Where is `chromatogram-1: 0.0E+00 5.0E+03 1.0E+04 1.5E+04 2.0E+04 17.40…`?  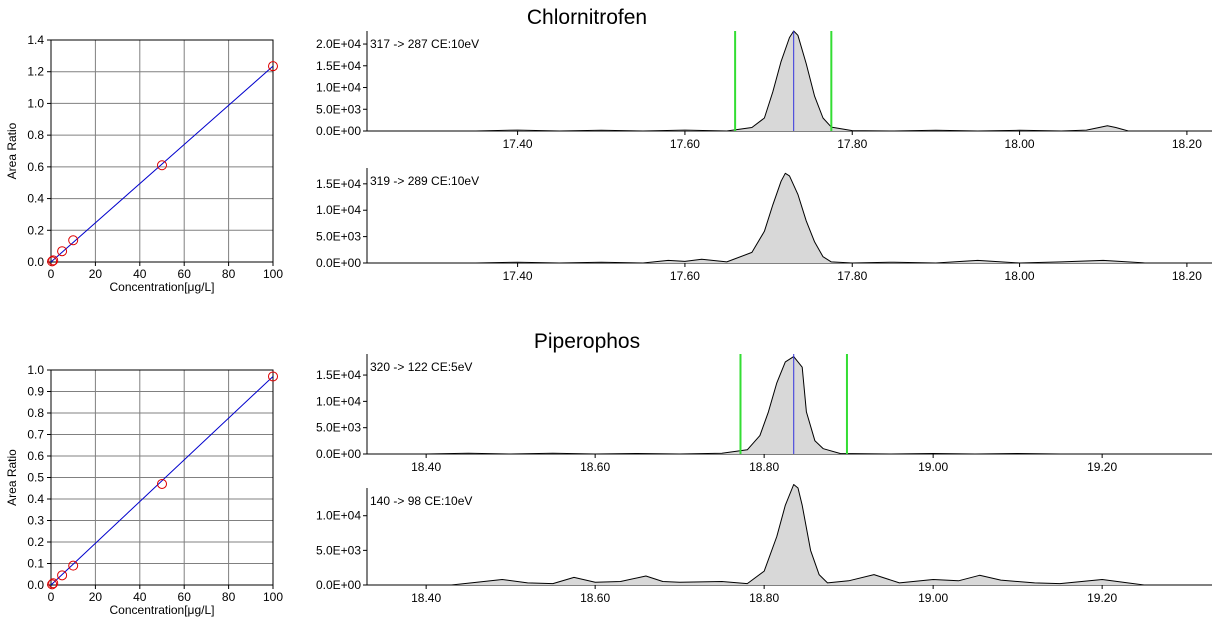
chromatogram-1: 0.0E+00 5.0E+03 1.0E+04 1.5E+04 2.0E+04 17.40… is located at coordinates (764, 90).